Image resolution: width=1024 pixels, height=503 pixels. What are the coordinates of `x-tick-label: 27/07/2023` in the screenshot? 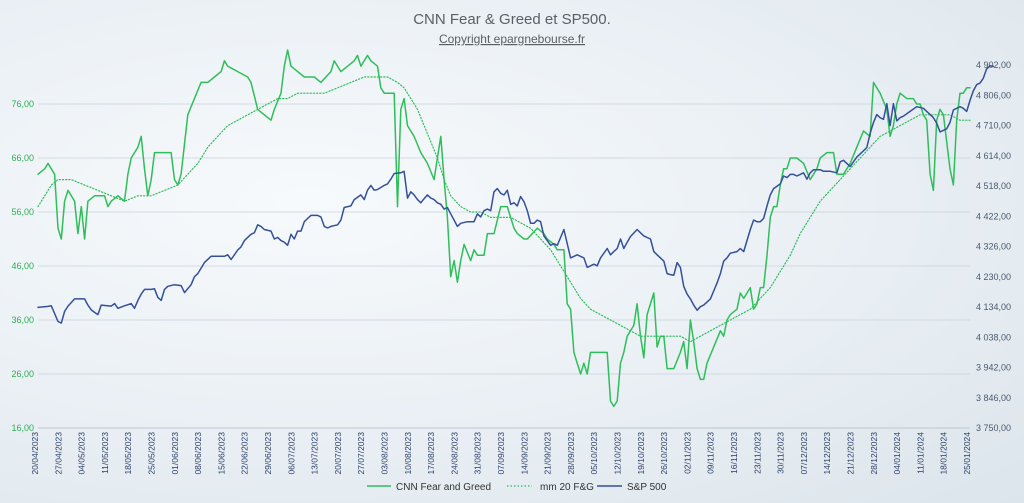 It's located at (361, 453).